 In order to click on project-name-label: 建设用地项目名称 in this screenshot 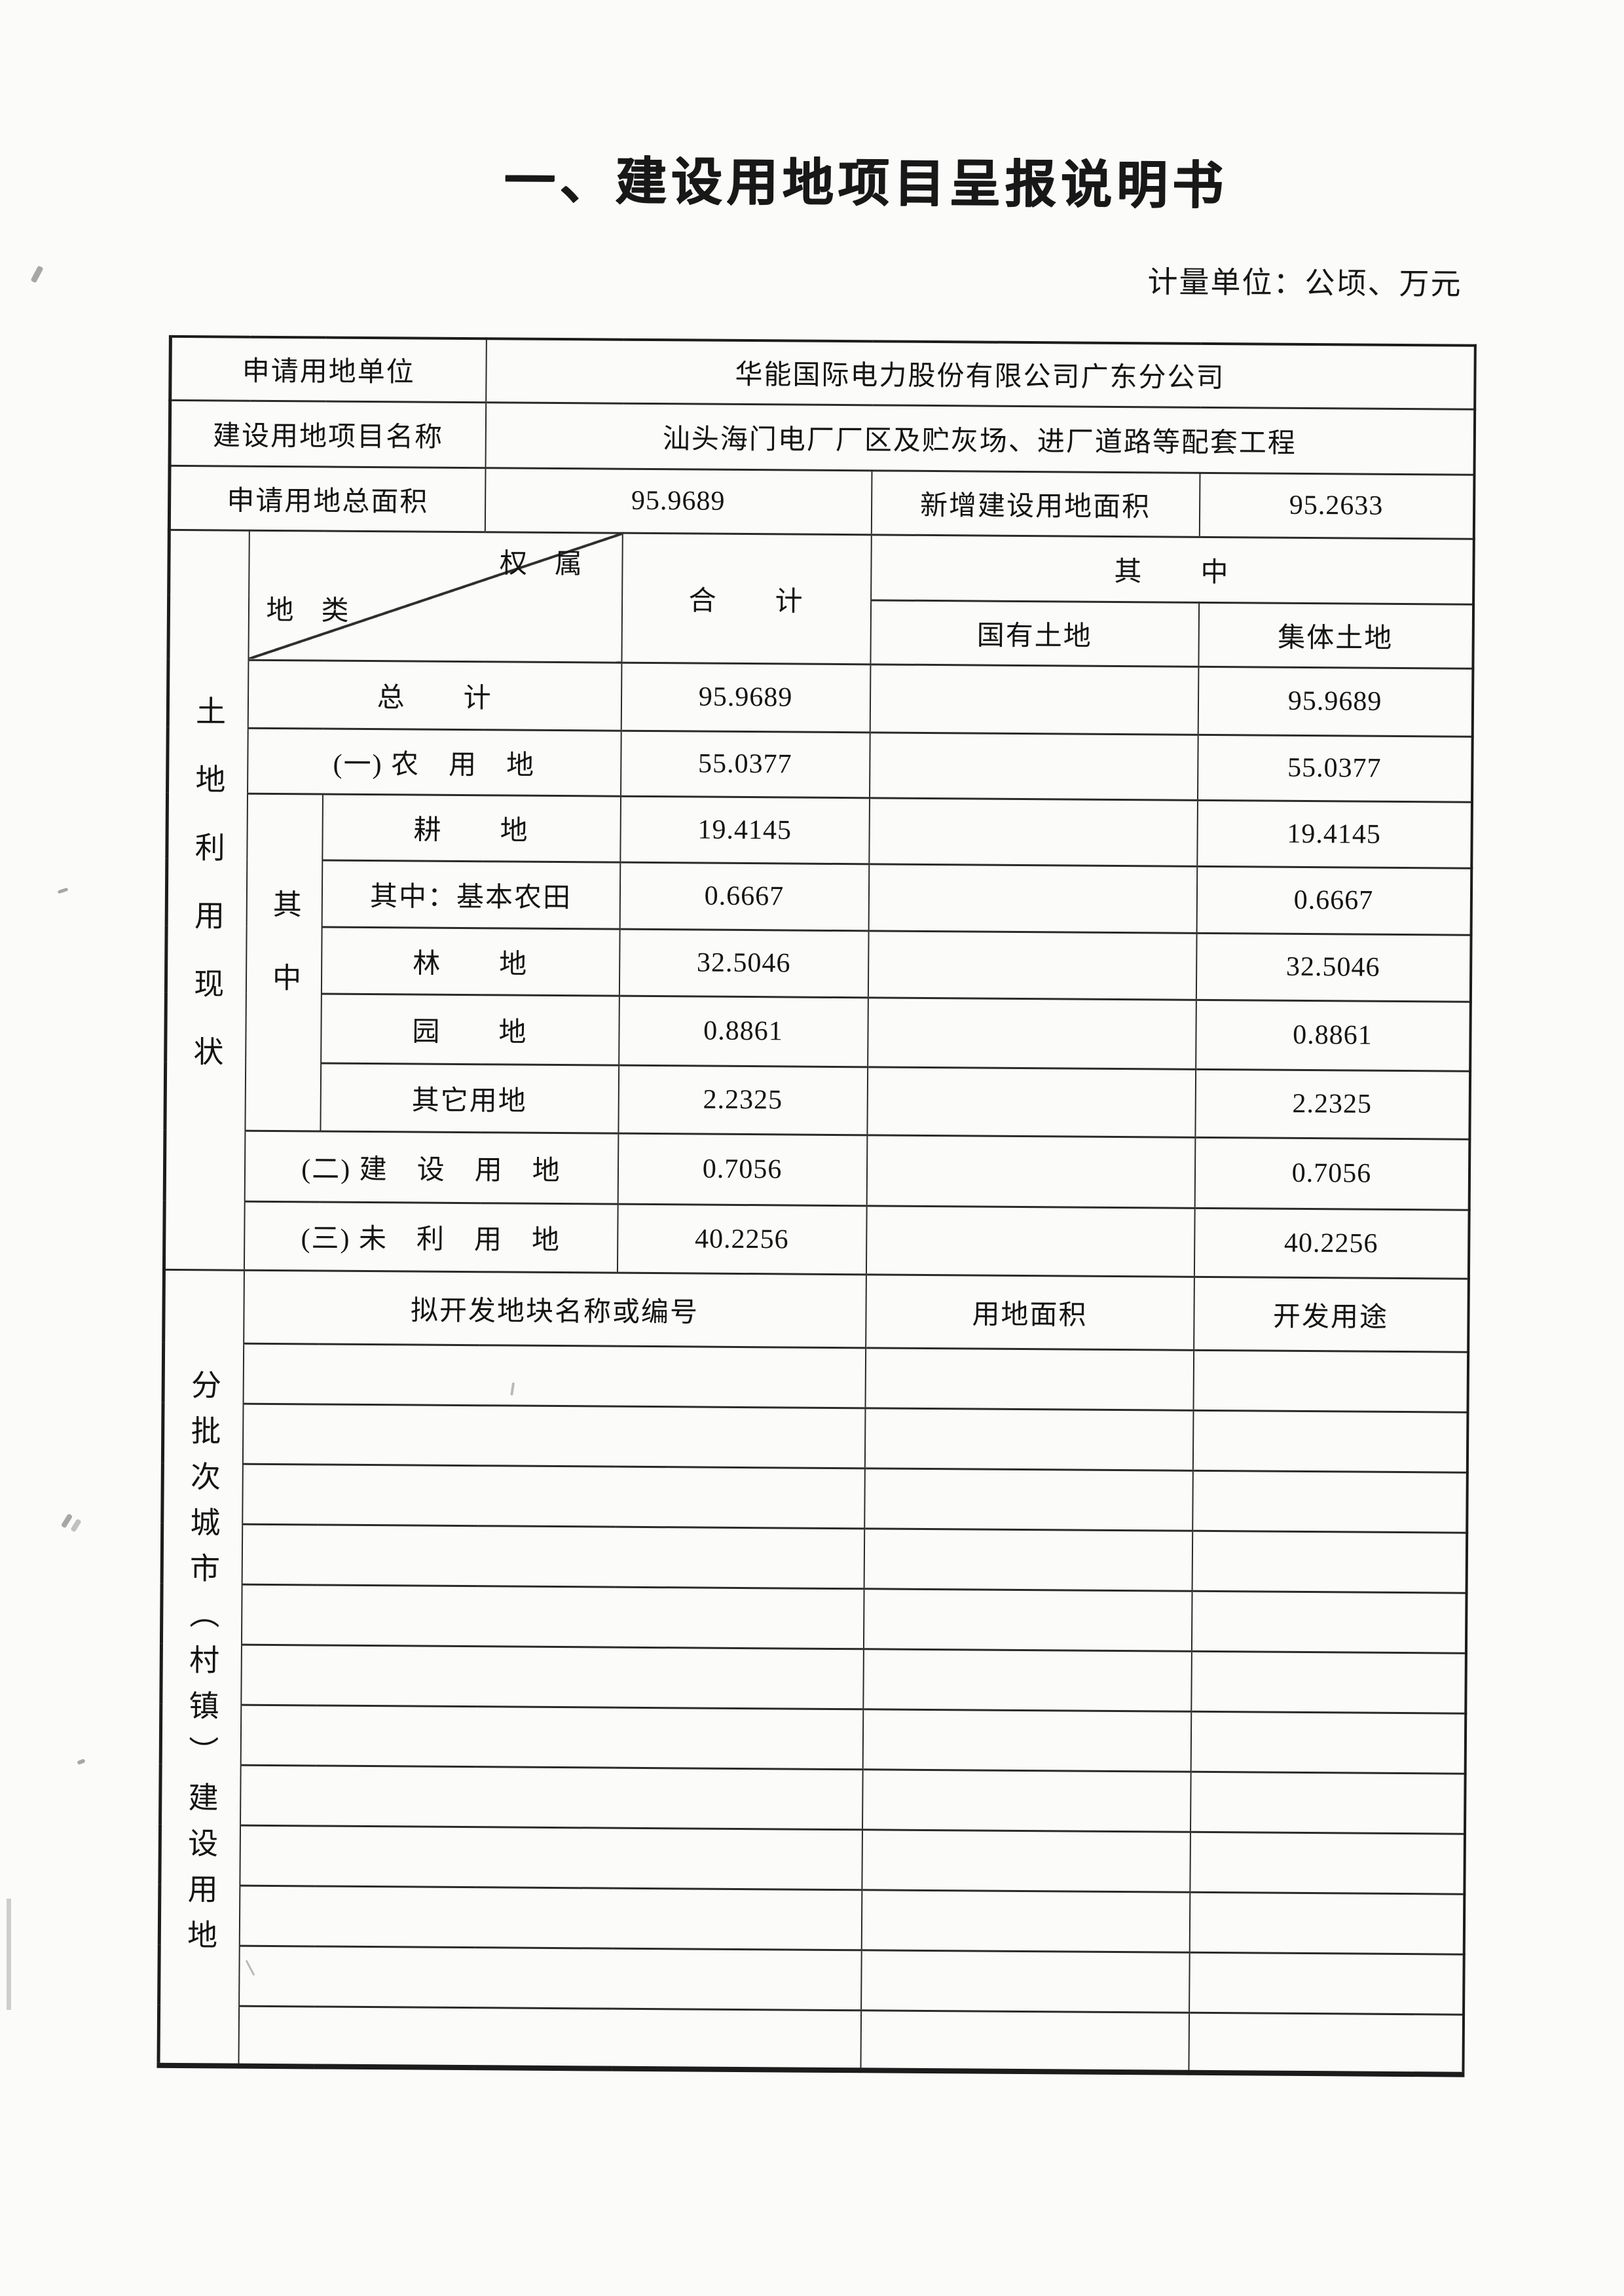, I will do `click(328, 433)`.